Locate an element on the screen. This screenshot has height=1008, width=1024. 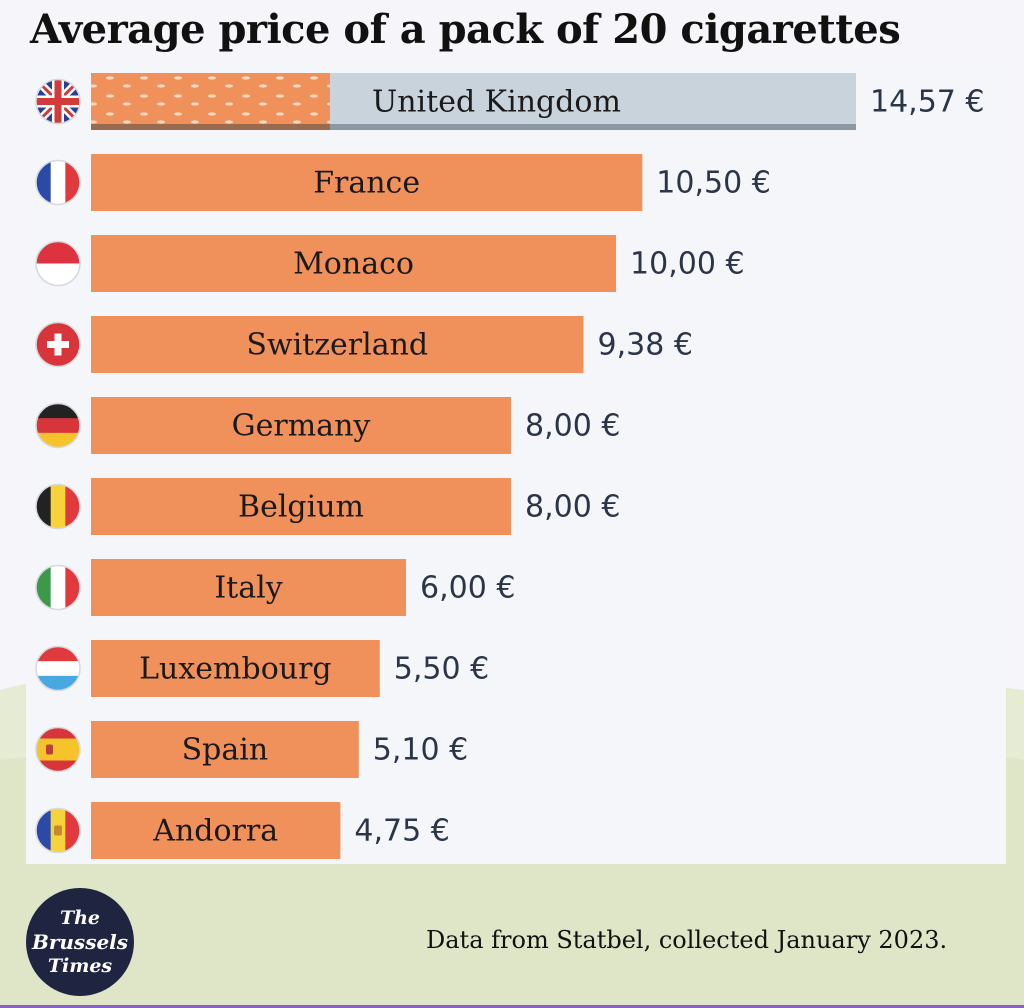
spain-flag-icon is located at coordinates (58, 749).